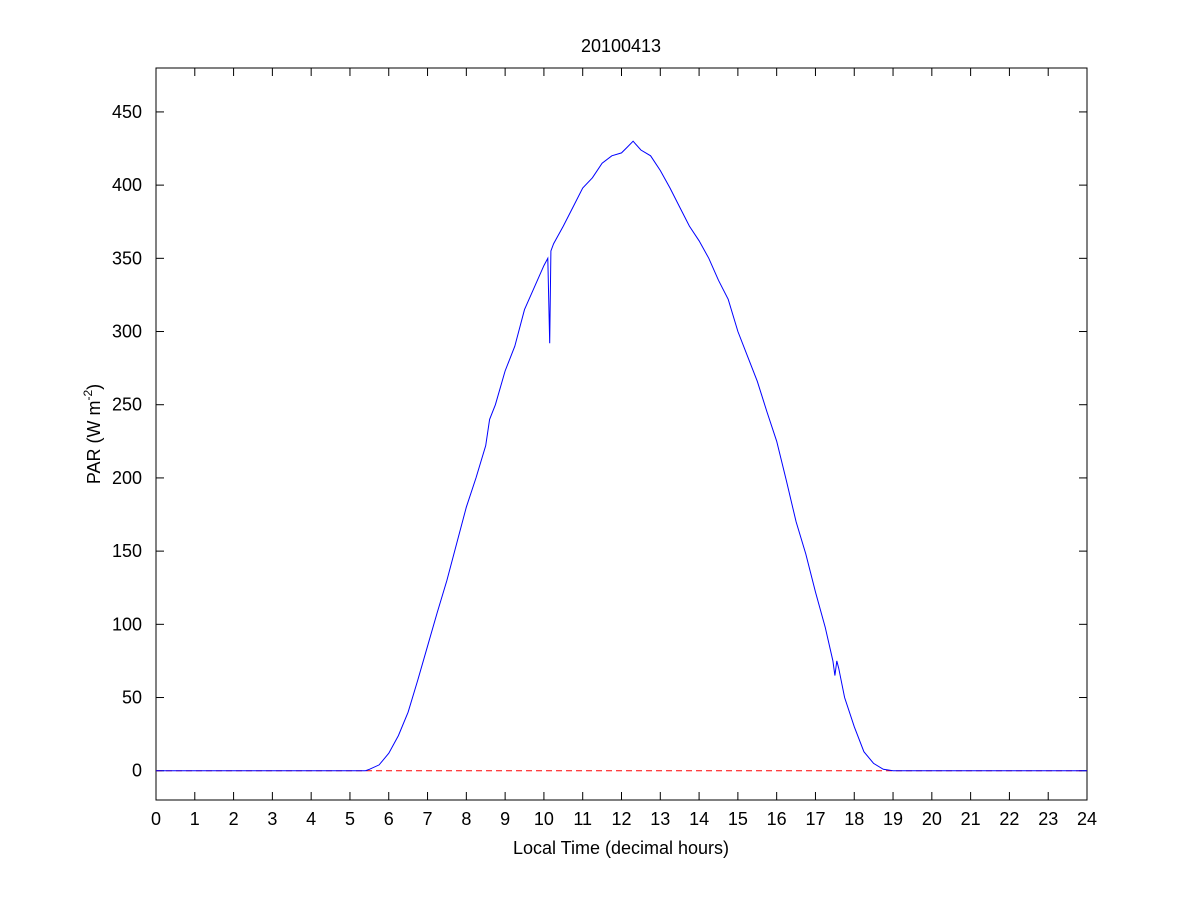  What do you see at coordinates (127, 478) in the screenshot?
I see `y-tick-label: 200` at bounding box center [127, 478].